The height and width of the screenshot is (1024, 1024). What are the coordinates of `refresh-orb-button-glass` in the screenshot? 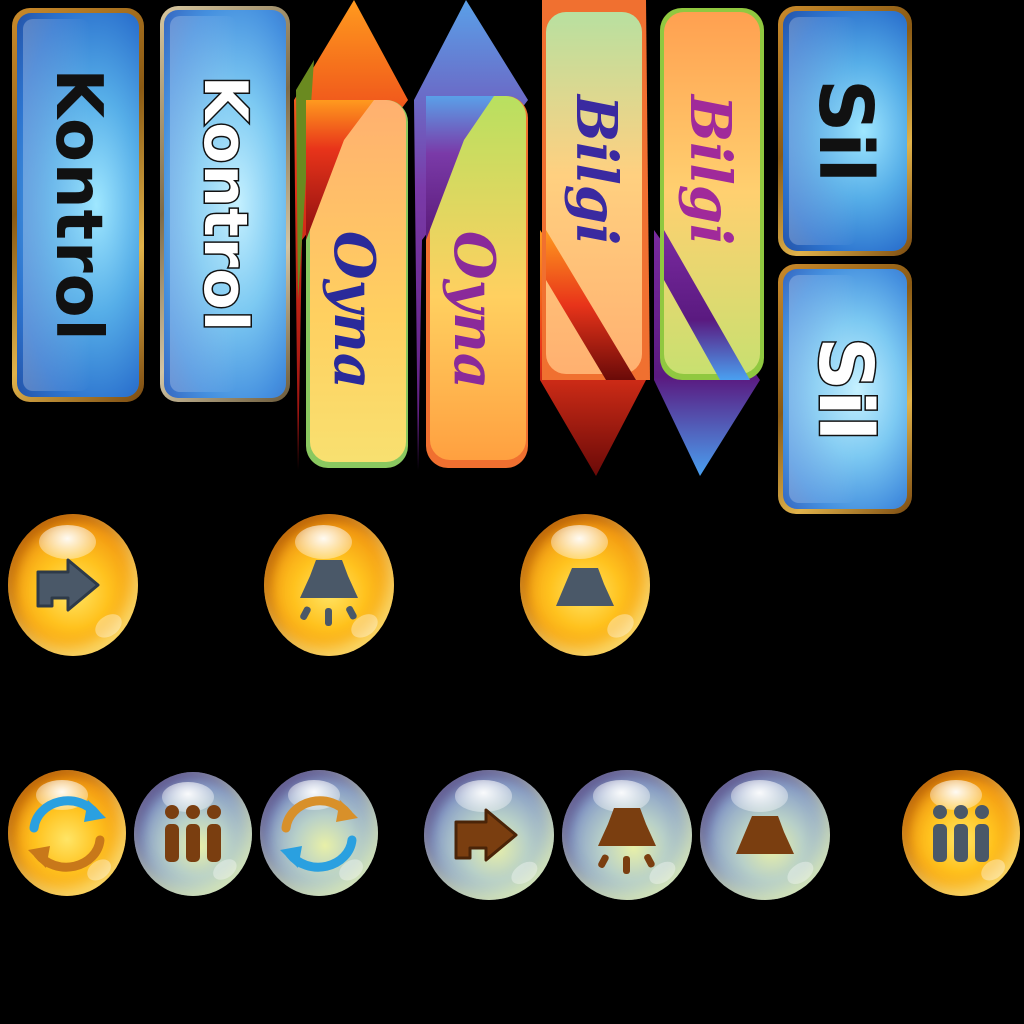 It's located at (319, 833).